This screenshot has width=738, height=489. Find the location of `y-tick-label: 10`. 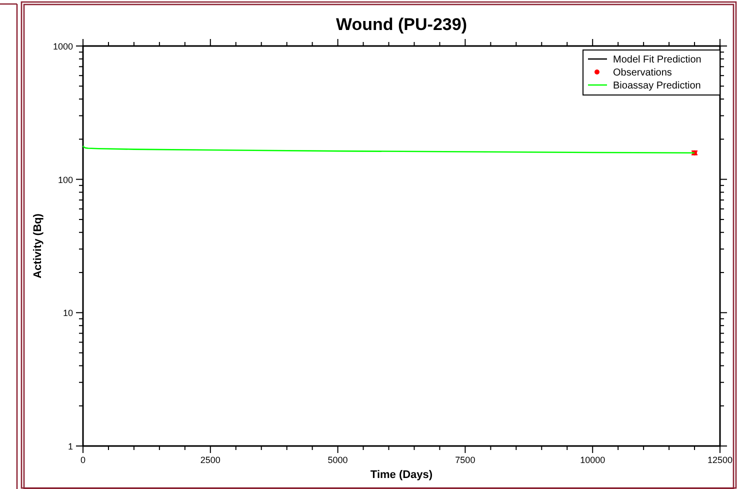

y-tick-label: 10 is located at coordinates (67, 313).